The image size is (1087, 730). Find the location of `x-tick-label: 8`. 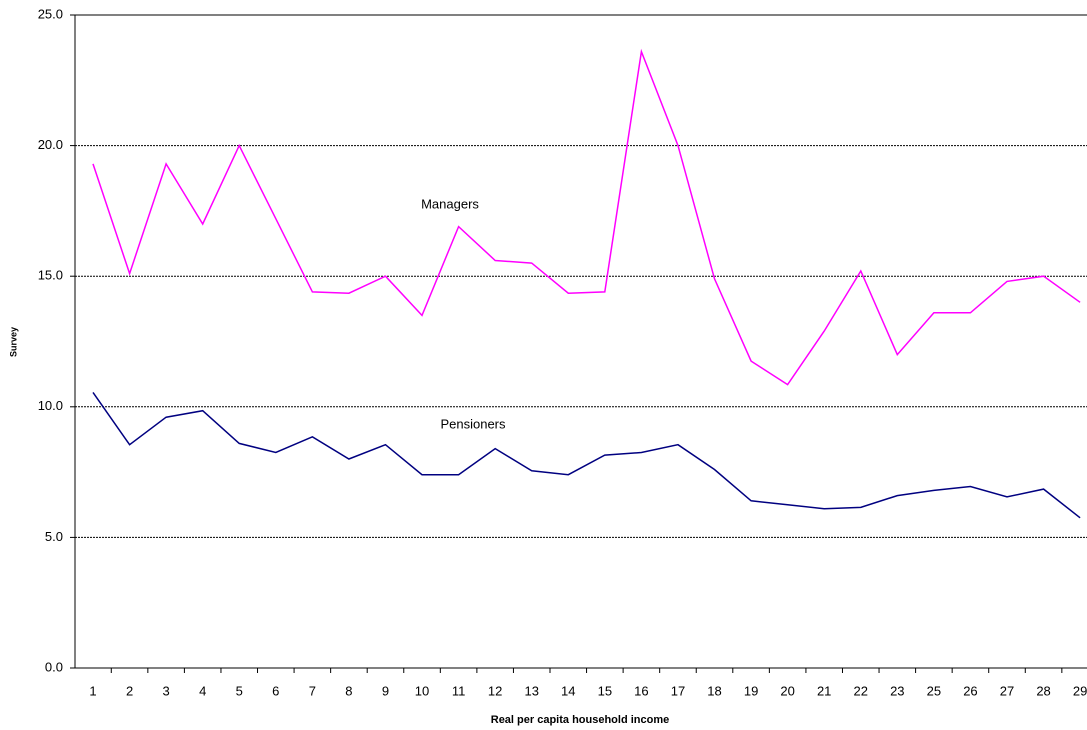

x-tick-label: 8 is located at coordinates (348, 690).